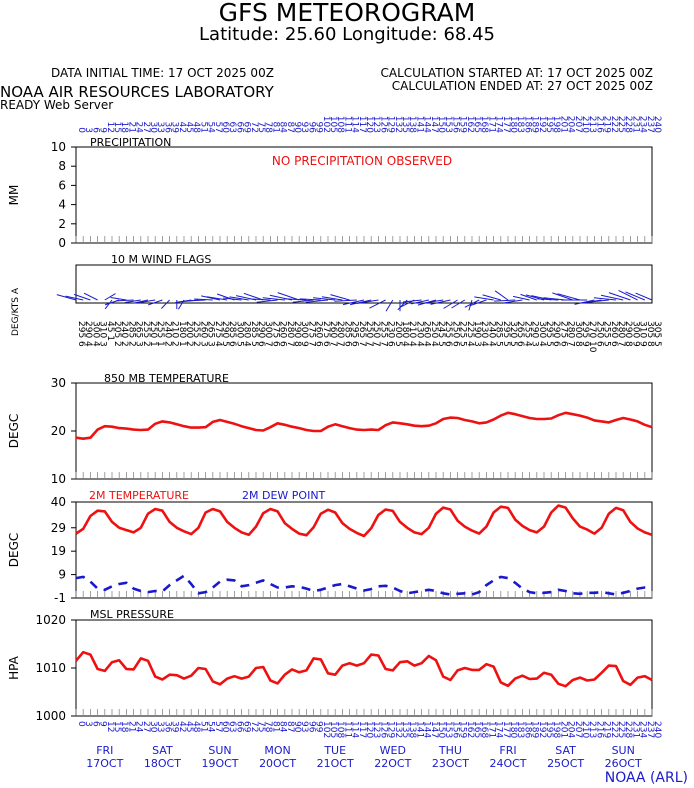  Describe the element at coordinates (621, 729) in the screenshot. I see `bottom-hour-label: 225` at that location.